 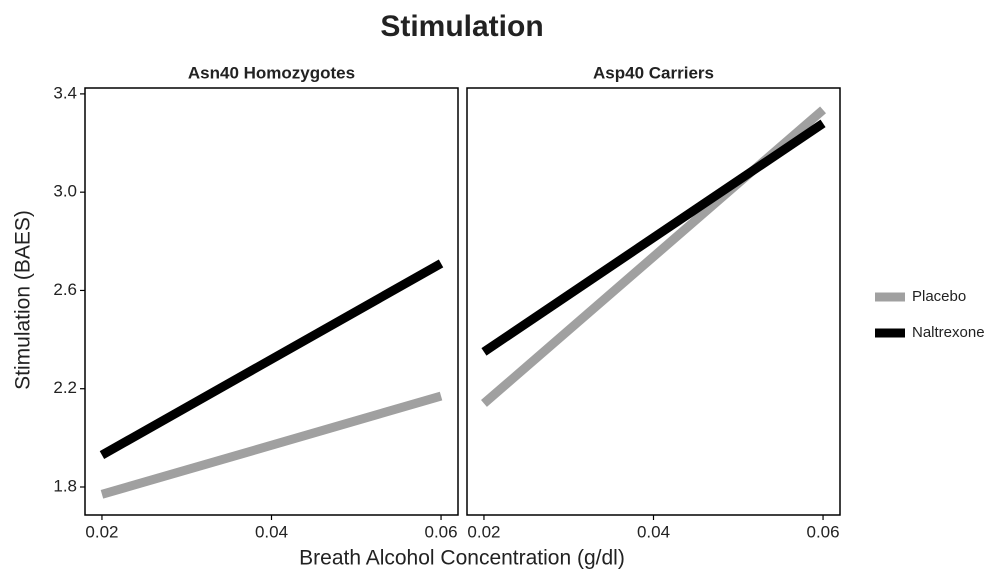 I want to click on y-tick-label: 3.4, so click(x=65, y=92).